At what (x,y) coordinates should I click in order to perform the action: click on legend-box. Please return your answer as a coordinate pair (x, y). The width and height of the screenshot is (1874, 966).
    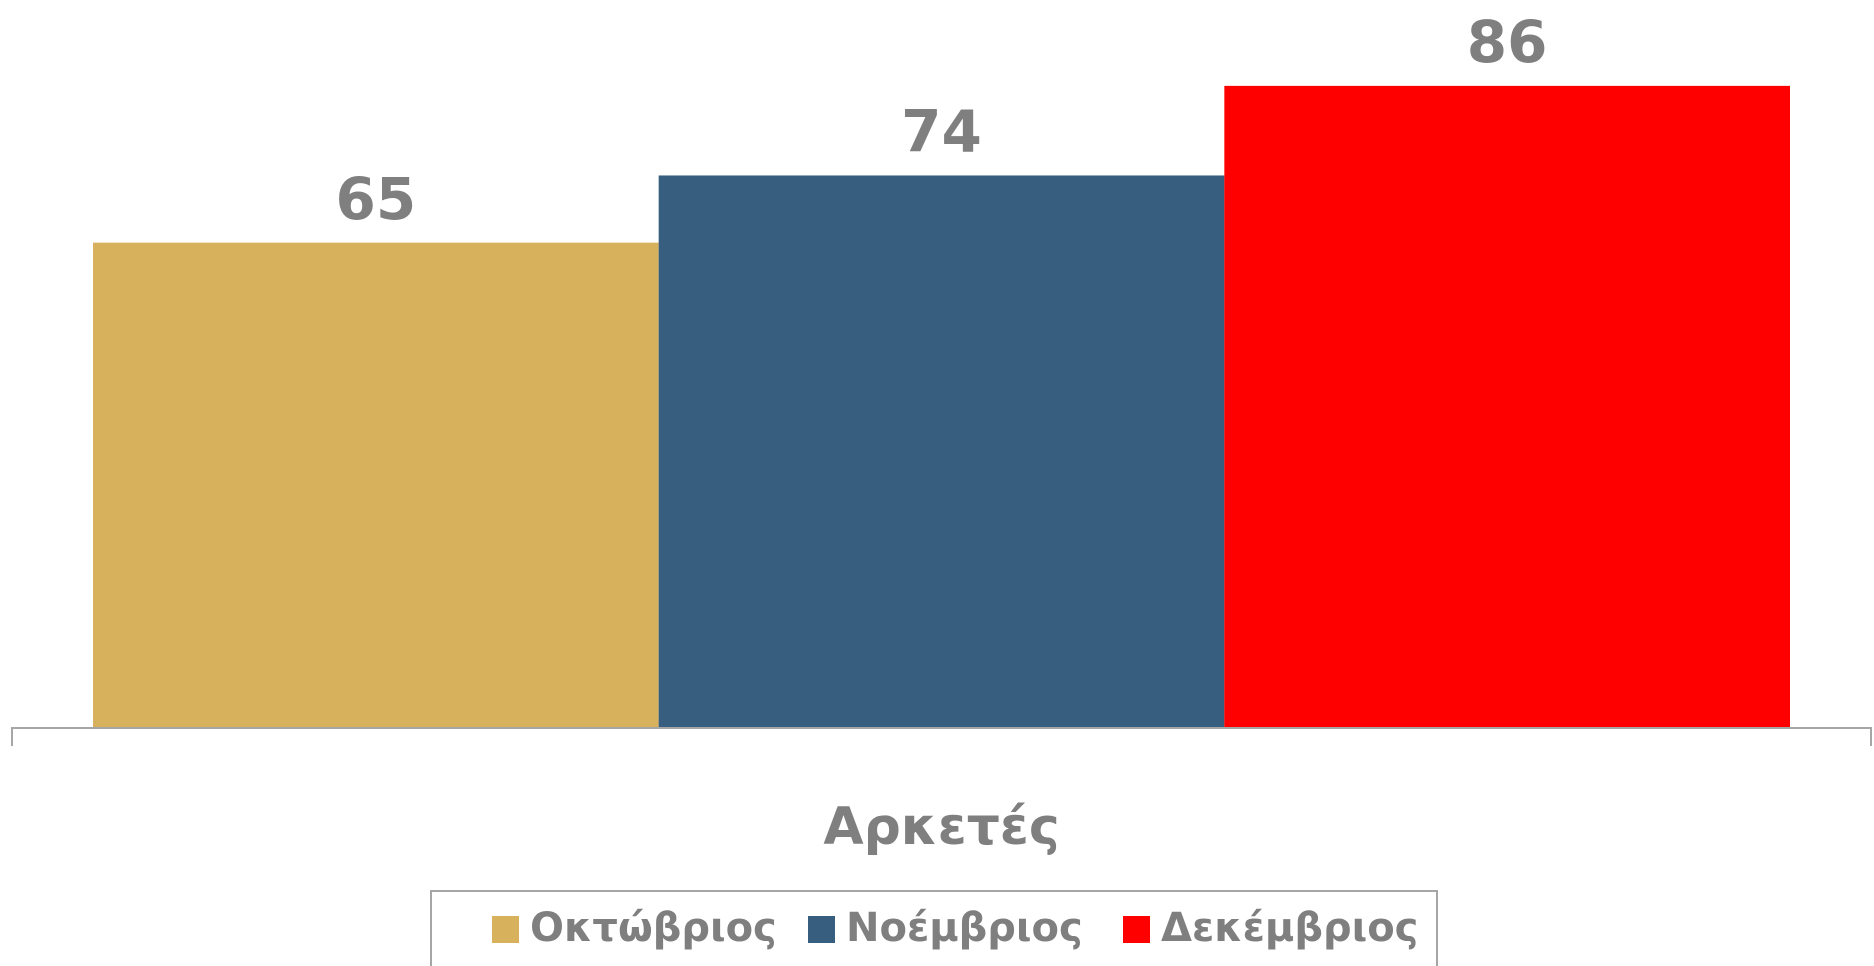
    Looking at the image, I should click on (934, 928).